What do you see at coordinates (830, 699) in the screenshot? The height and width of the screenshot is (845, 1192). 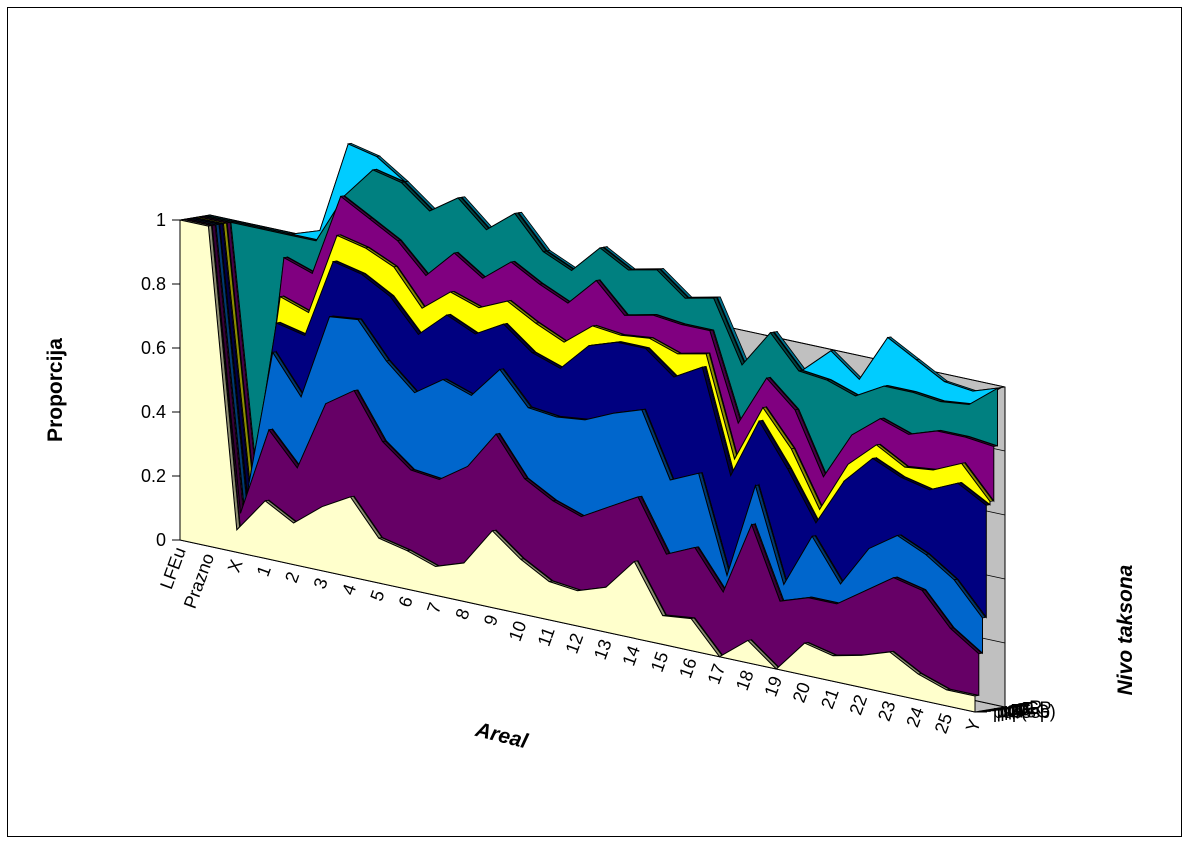 I see `x-tick-label: 21` at bounding box center [830, 699].